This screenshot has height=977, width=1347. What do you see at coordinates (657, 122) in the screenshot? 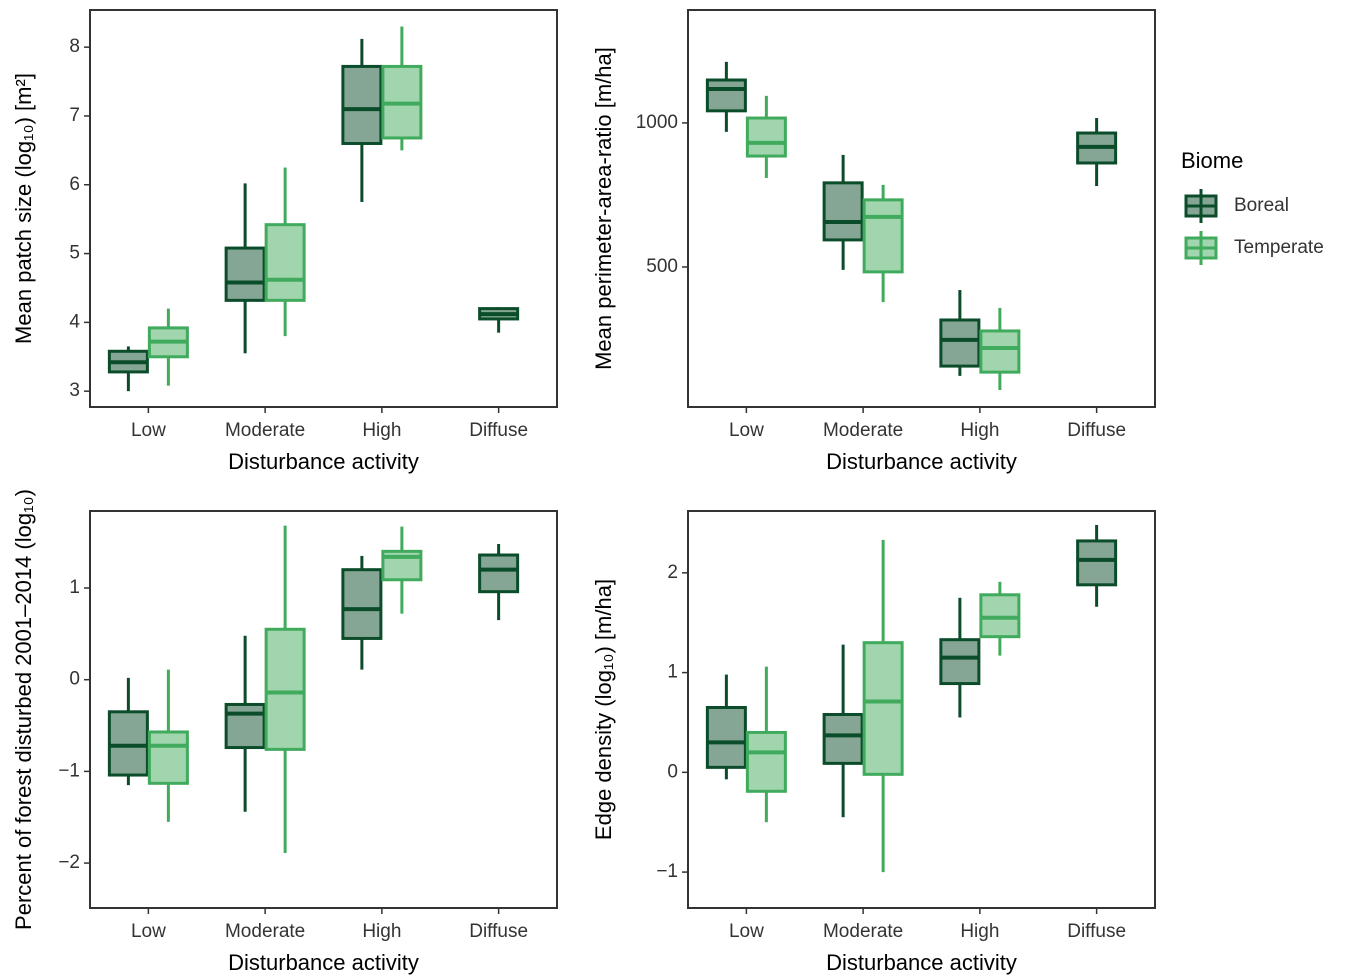
I see `y-tick-label: 1000` at bounding box center [657, 122].